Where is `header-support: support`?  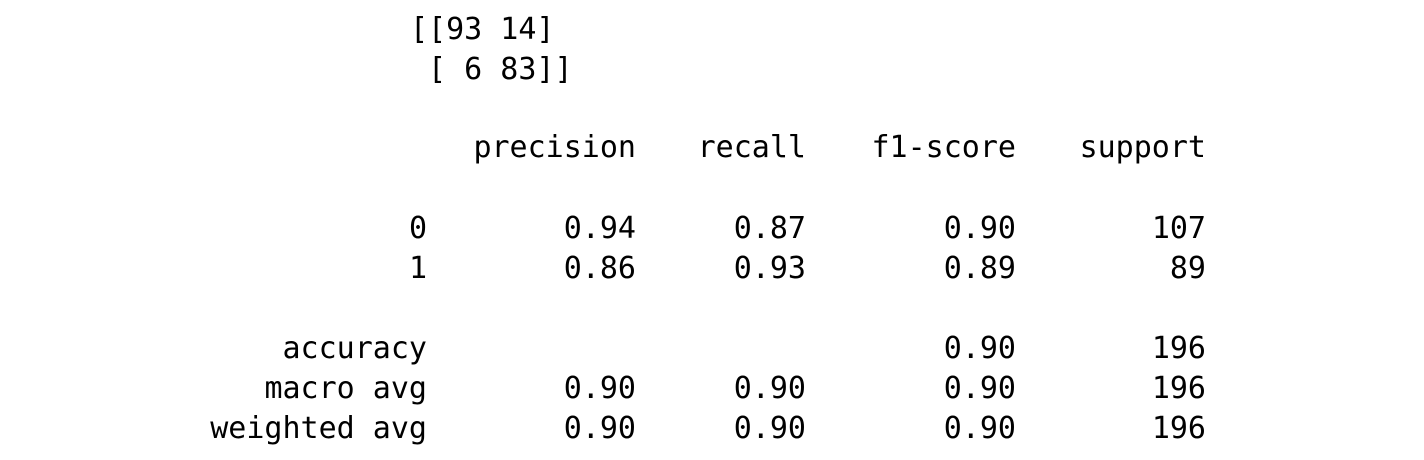
header-support: support is located at coordinates (1142, 147).